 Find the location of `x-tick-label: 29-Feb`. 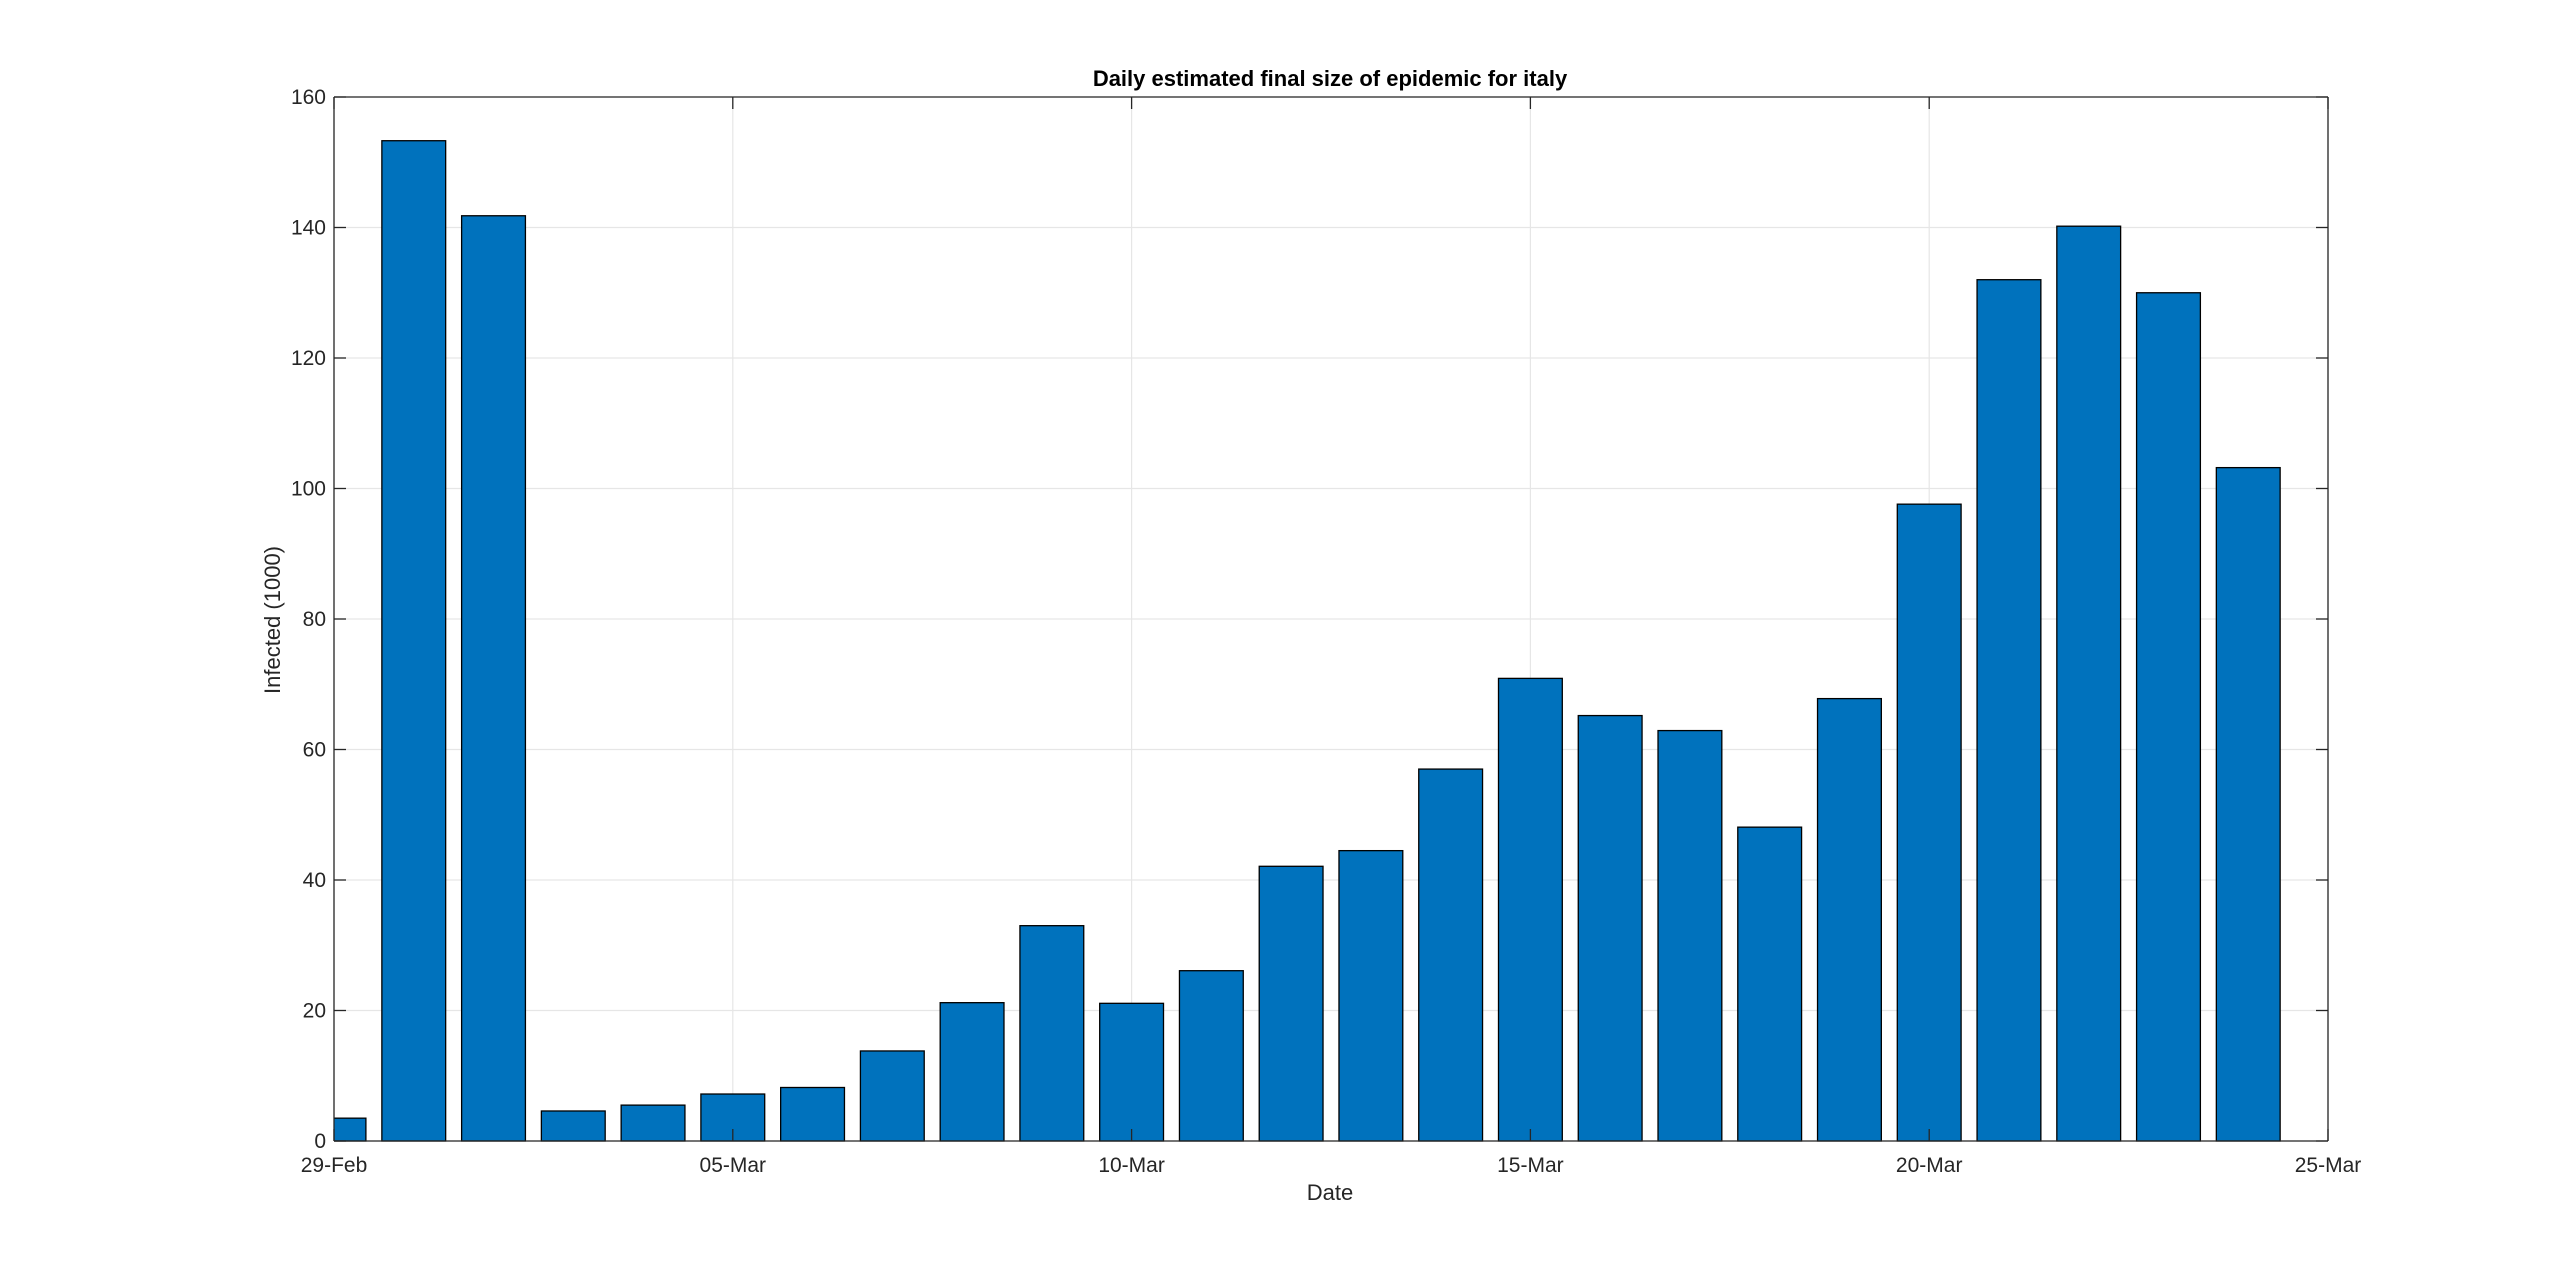

x-tick-label: 29-Feb is located at coordinates (334, 1165).